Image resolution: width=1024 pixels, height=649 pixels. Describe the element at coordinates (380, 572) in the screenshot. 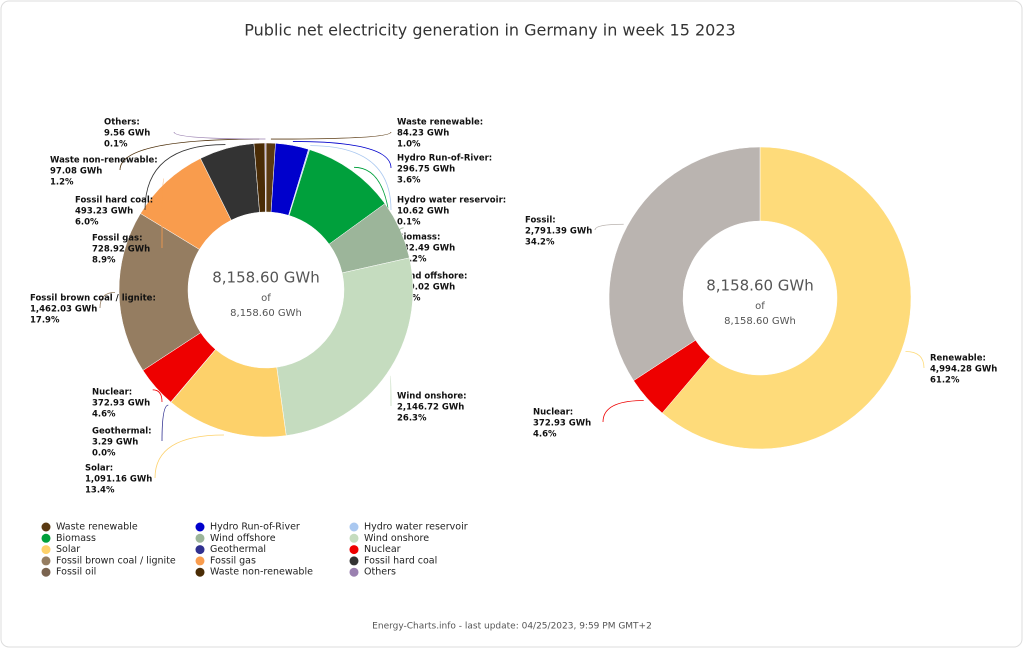

I see `legend-label: Others` at that location.